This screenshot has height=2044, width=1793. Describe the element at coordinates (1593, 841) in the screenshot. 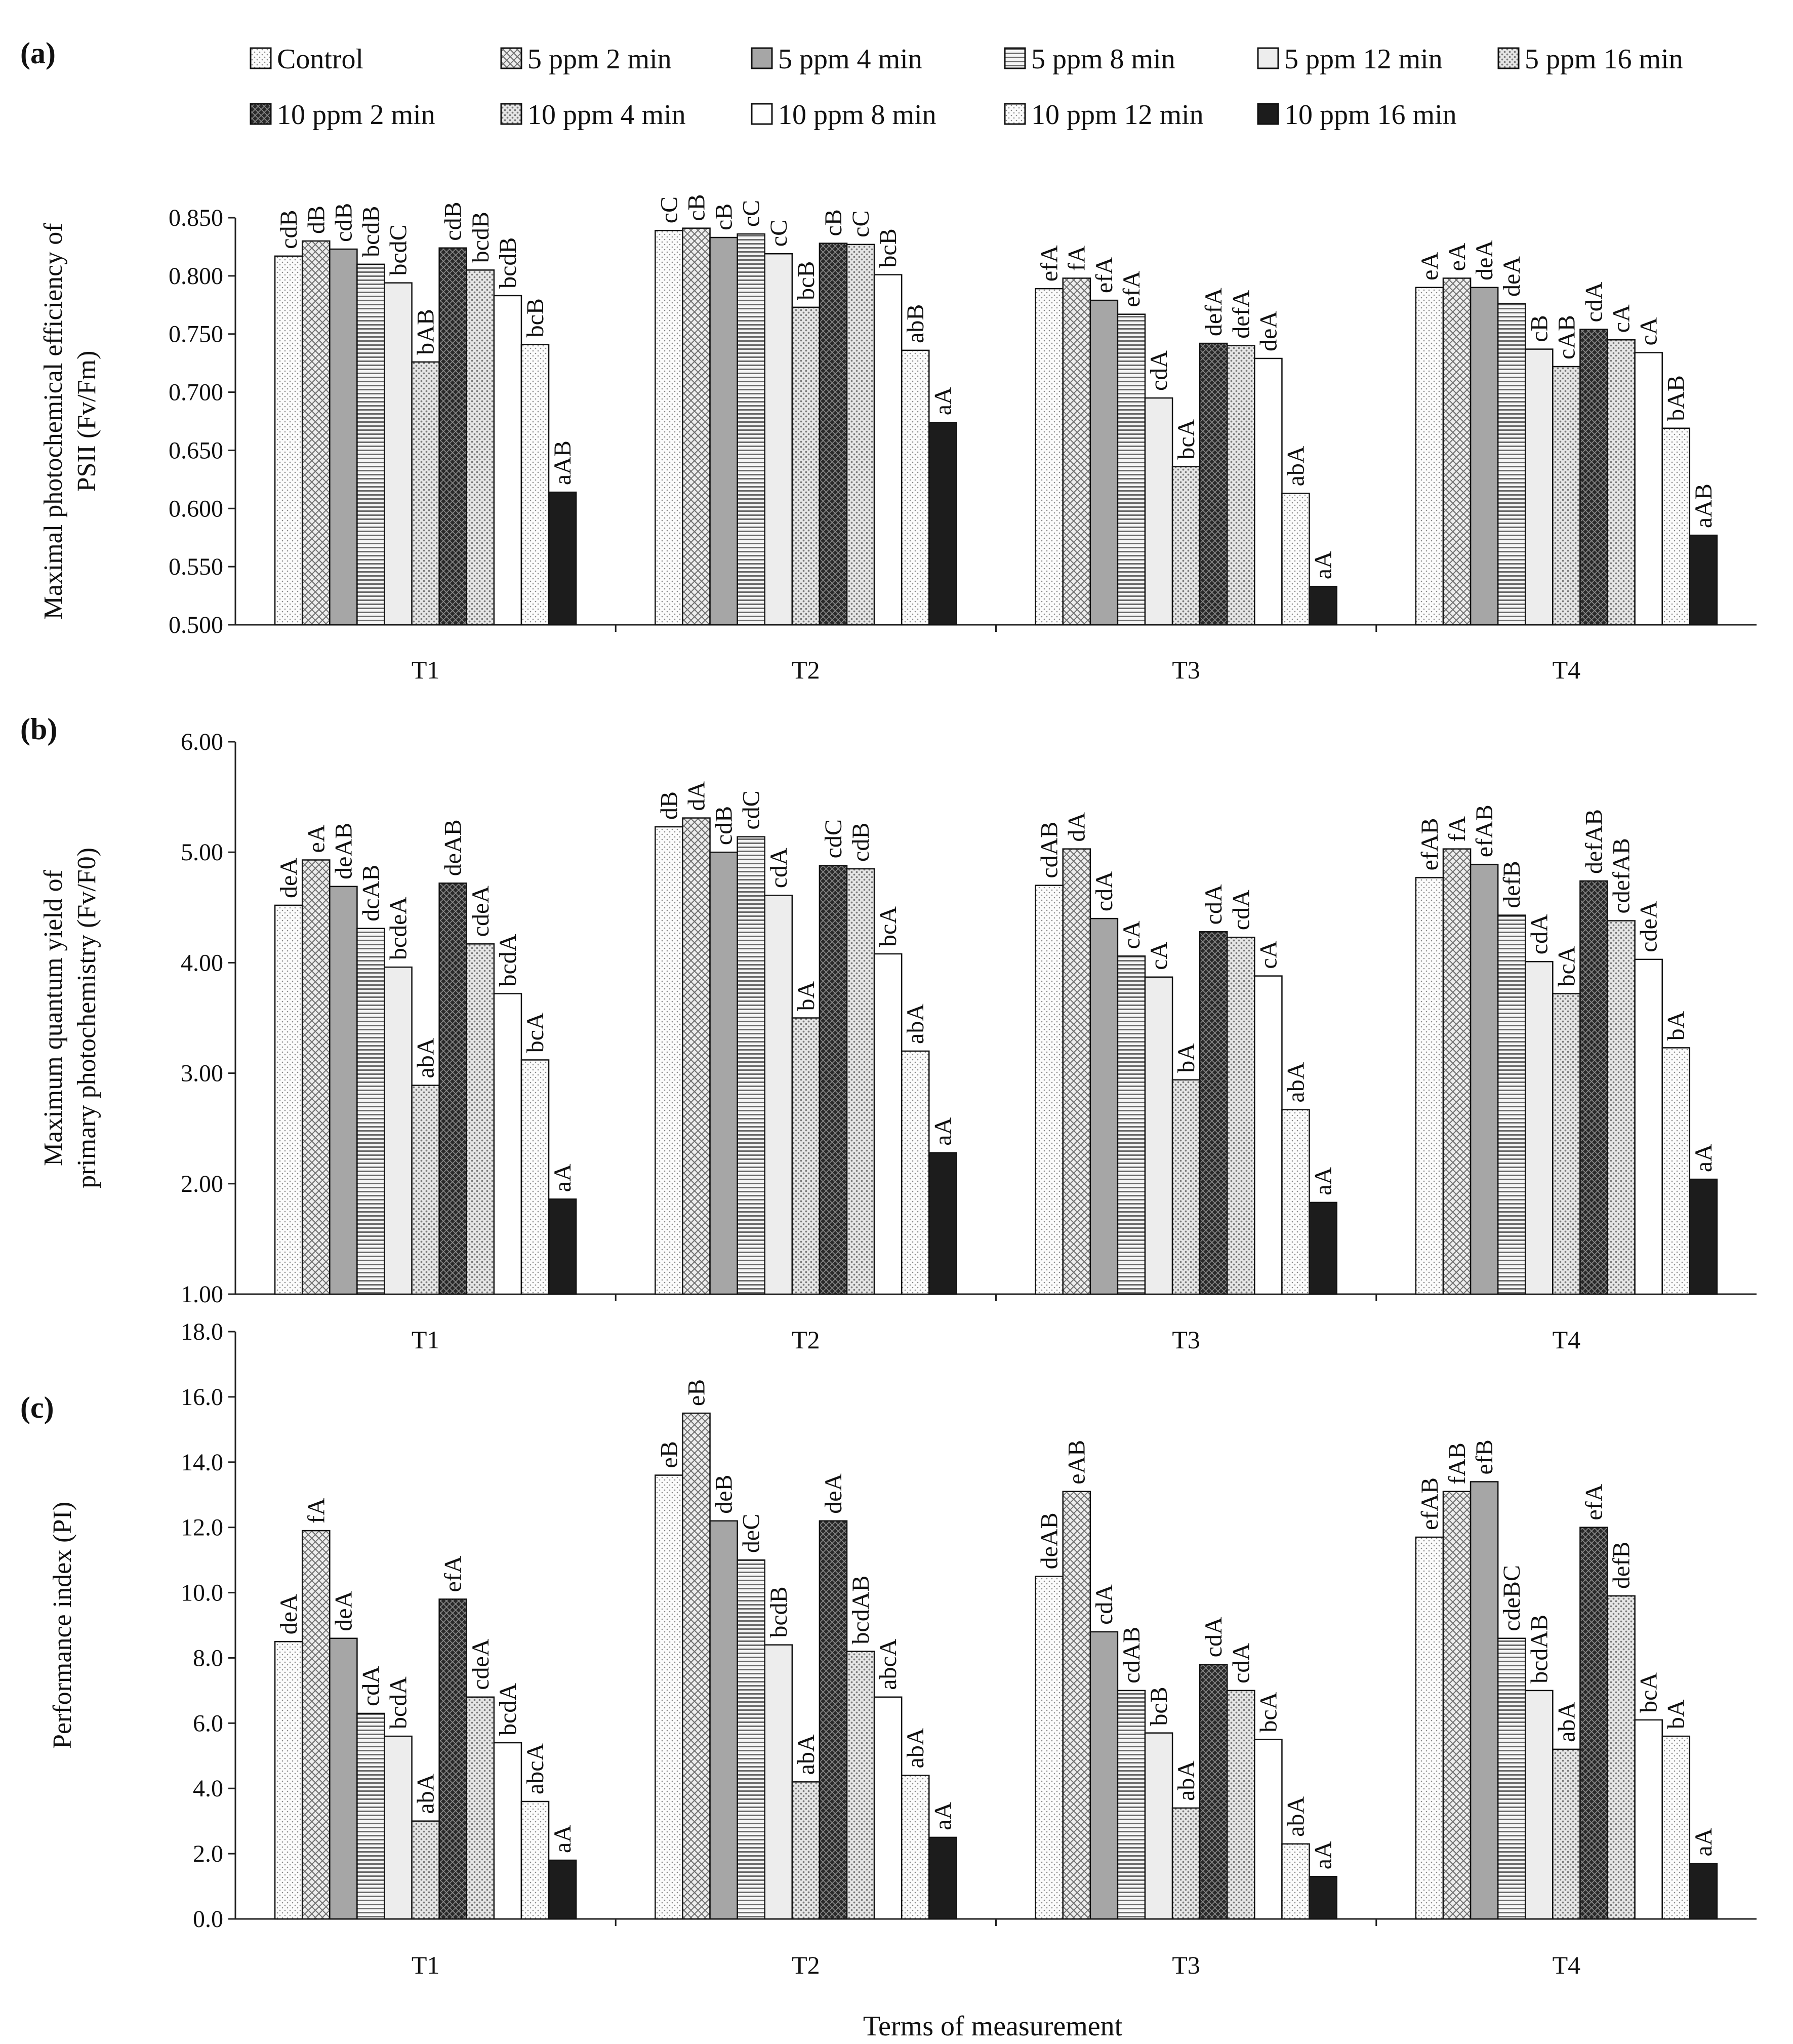

I see `bar-letter-label: defAB` at that location.